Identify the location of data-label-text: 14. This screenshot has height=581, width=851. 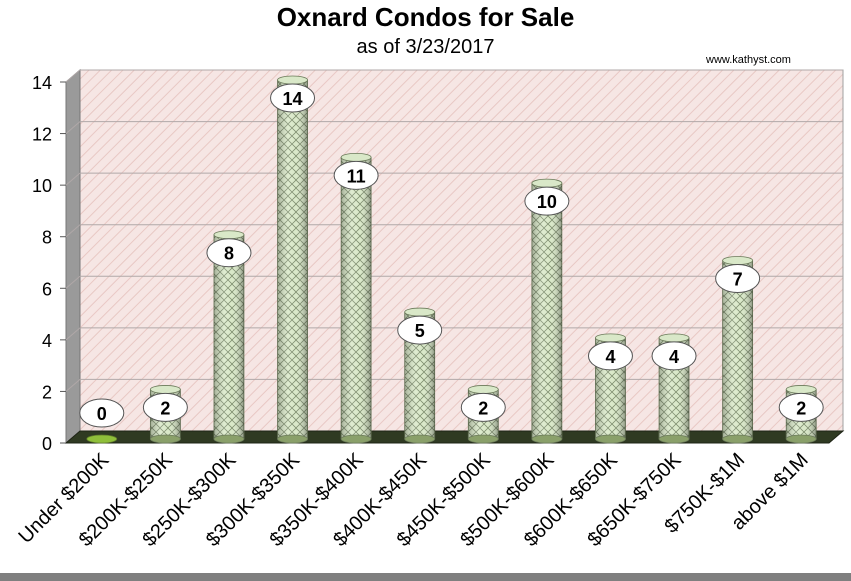
(293, 99).